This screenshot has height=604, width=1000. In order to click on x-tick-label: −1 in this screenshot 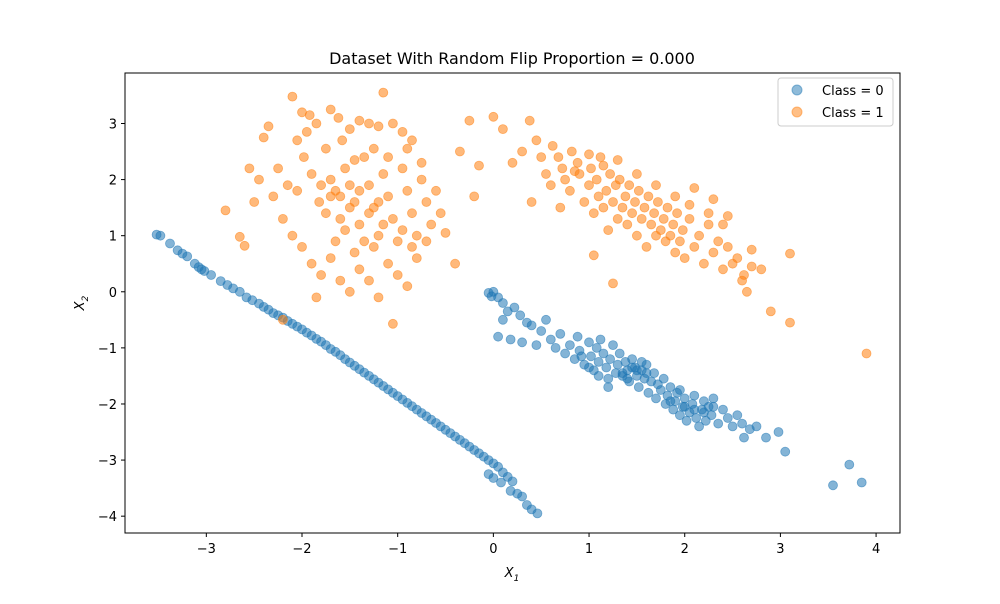, I will do `click(397, 549)`.